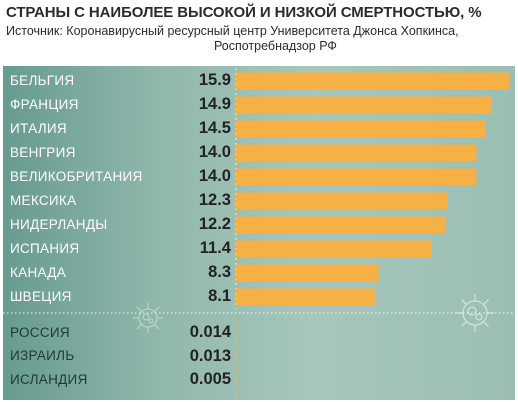  What do you see at coordinates (76, 176) in the screenshot?
I see `category-label: ВЕЛИКОБРИТАНИЯ` at bounding box center [76, 176].